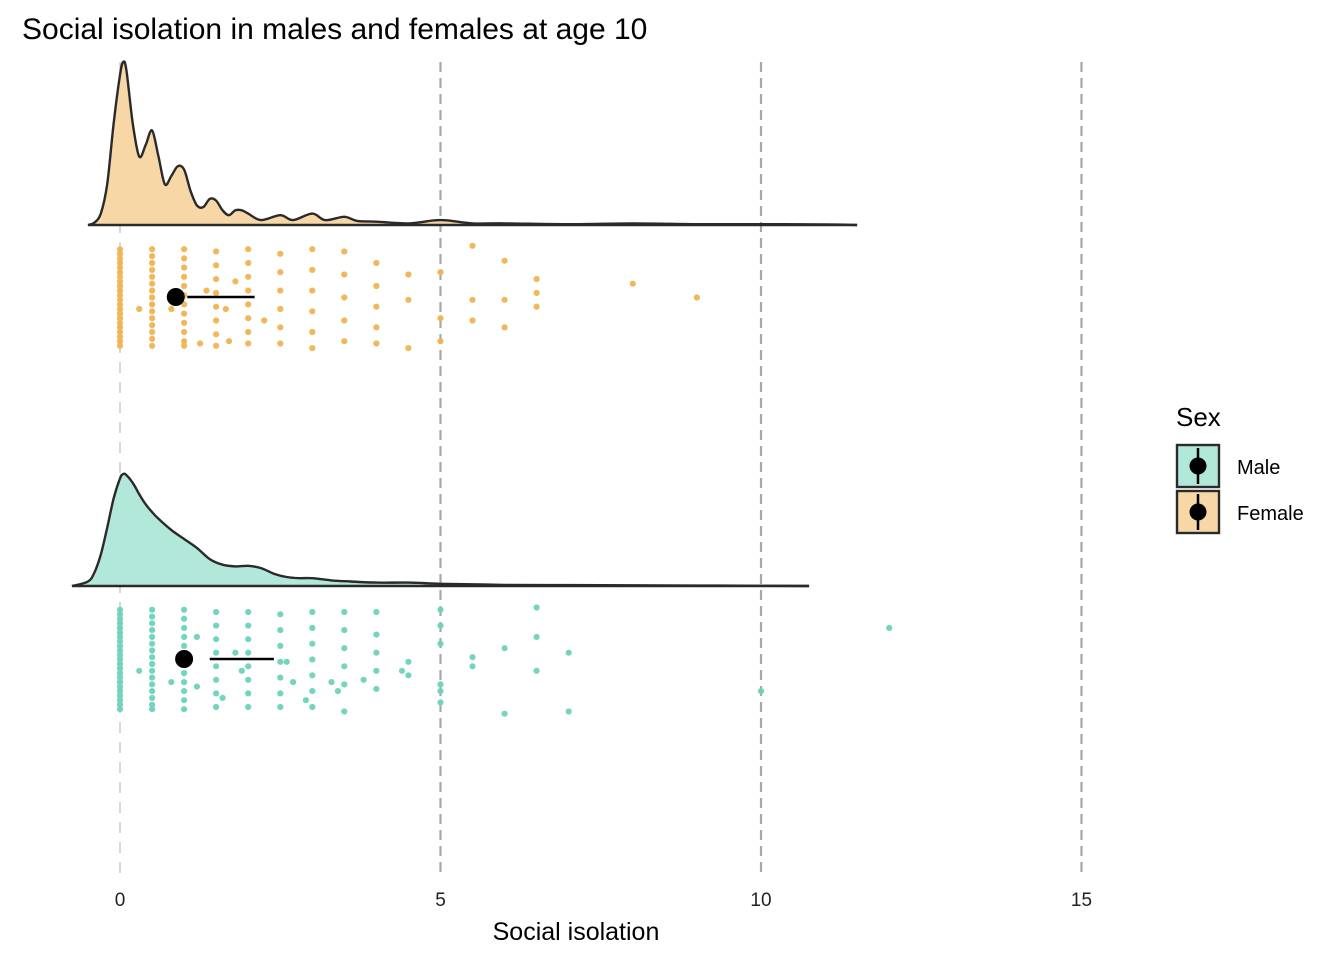 This screenshot has width=1344, height=960. Describe the element at coordinates (220, 478) in the screenshot. I see `mean-intervals` at that location.